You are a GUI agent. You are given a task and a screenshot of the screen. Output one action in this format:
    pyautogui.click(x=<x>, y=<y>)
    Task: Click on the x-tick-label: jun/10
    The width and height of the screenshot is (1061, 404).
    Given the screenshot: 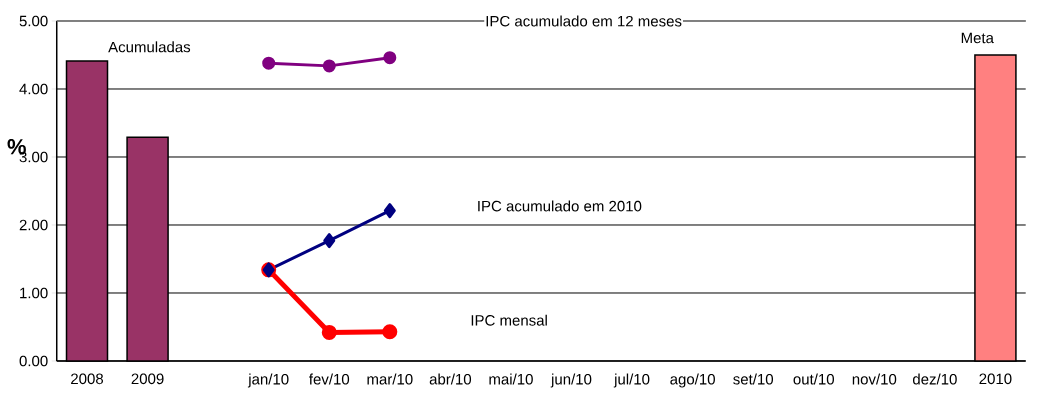 What is the action you would take?
    pyautogui.click(x=571, y=380)
    